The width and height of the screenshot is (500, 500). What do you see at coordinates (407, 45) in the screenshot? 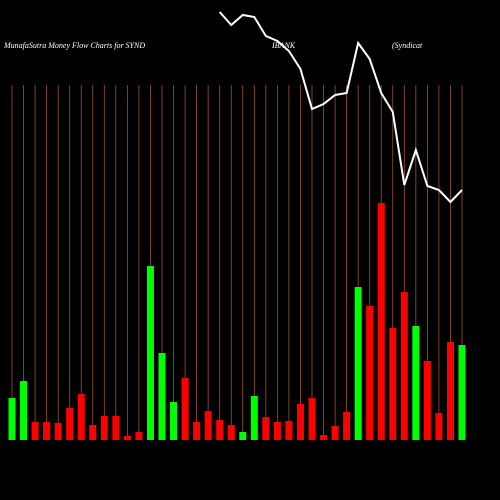
I see `chart-title: (Syndicat` at bounding box center [407, 45].